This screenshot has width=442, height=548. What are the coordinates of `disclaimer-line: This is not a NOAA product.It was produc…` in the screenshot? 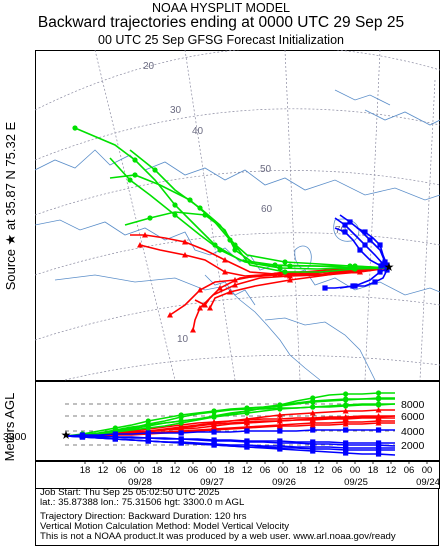 It's located at (218, 537).